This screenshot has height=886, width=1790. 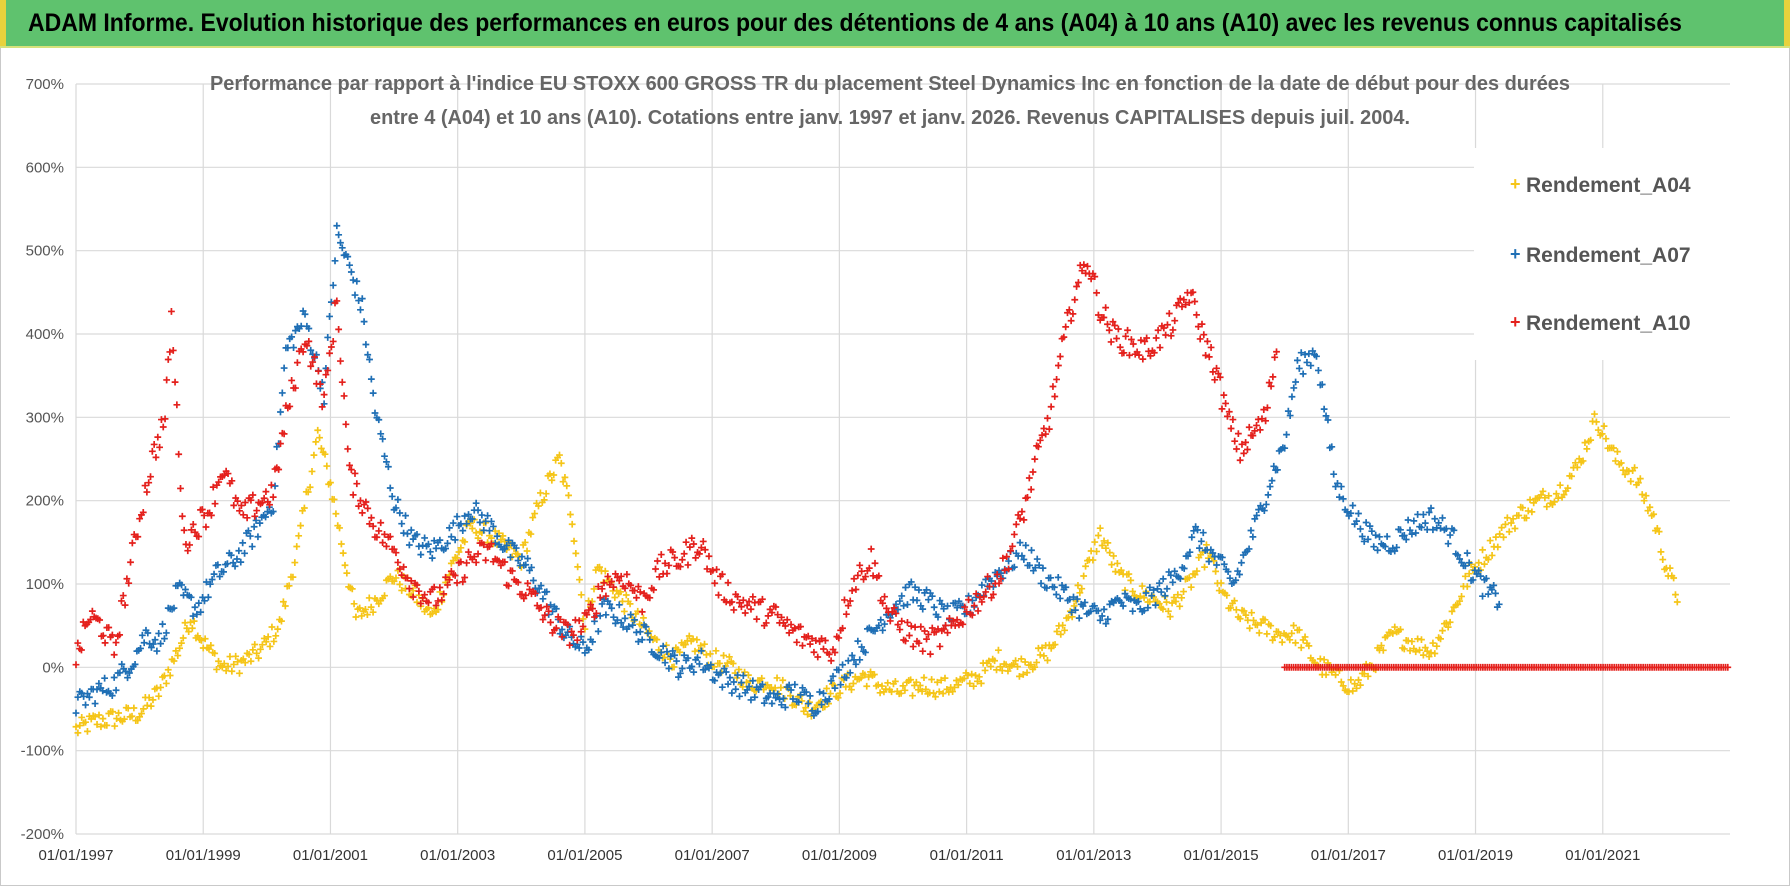 What do you see at coordinates (1608, 255) in the screenshot?
I see `legend-label-a07: Rendement_A07` at bounding box center [1608, 255].